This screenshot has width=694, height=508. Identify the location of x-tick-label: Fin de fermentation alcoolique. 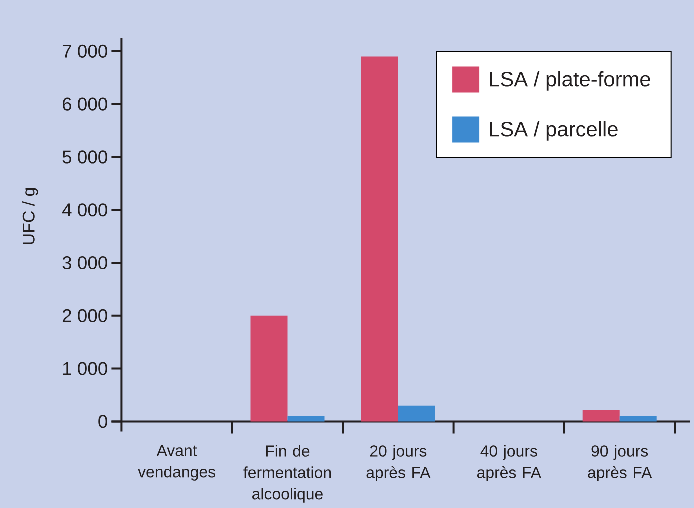
(288, 474).